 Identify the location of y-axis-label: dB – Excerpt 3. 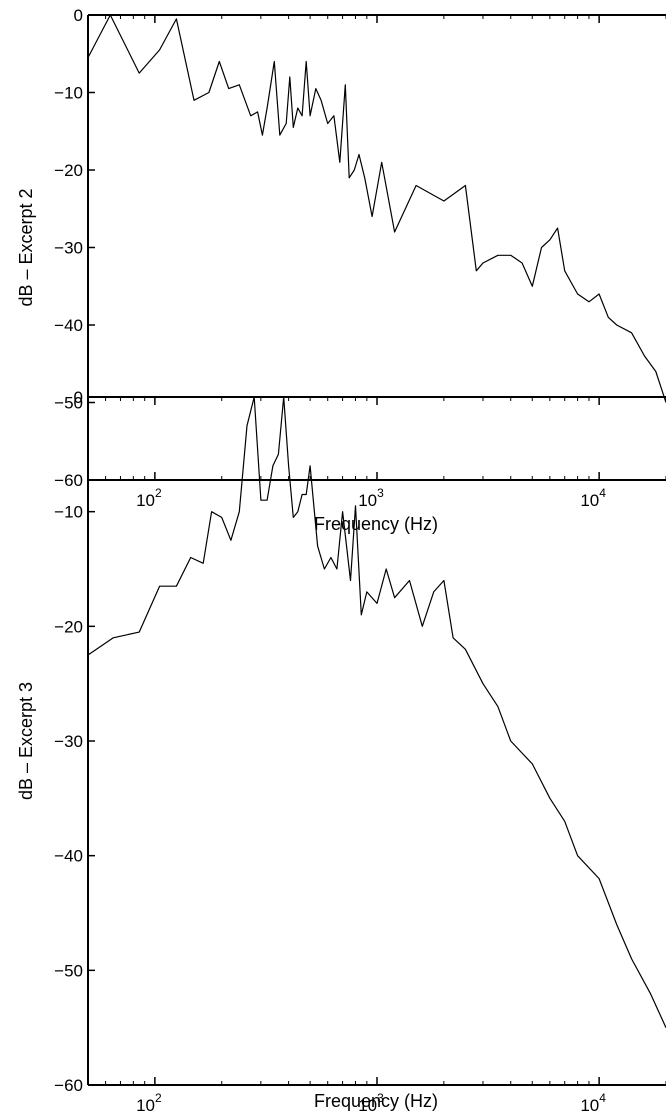
(26, 741).